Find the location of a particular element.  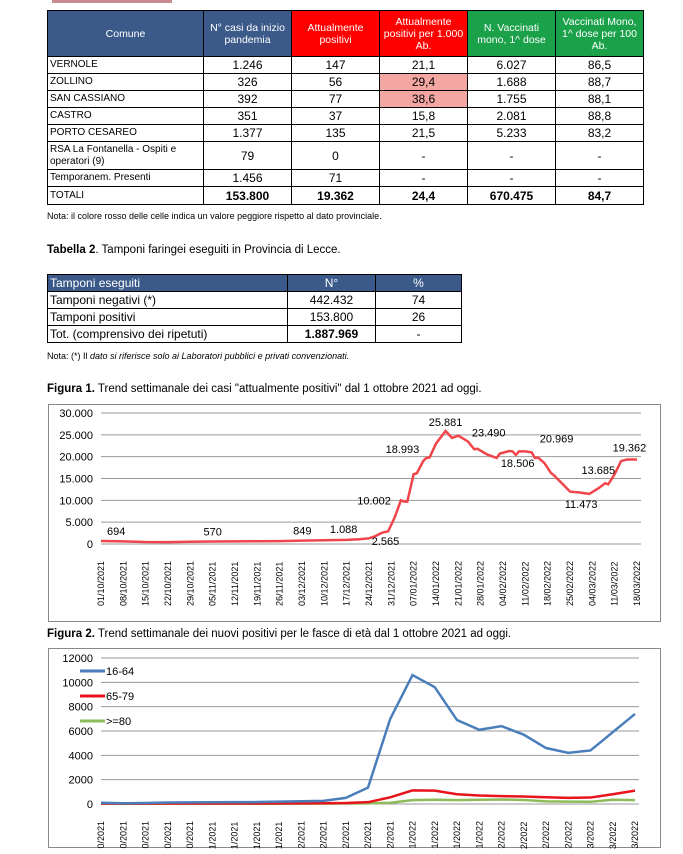

legend-label: 16-64 is located at coordinates (120, 672).